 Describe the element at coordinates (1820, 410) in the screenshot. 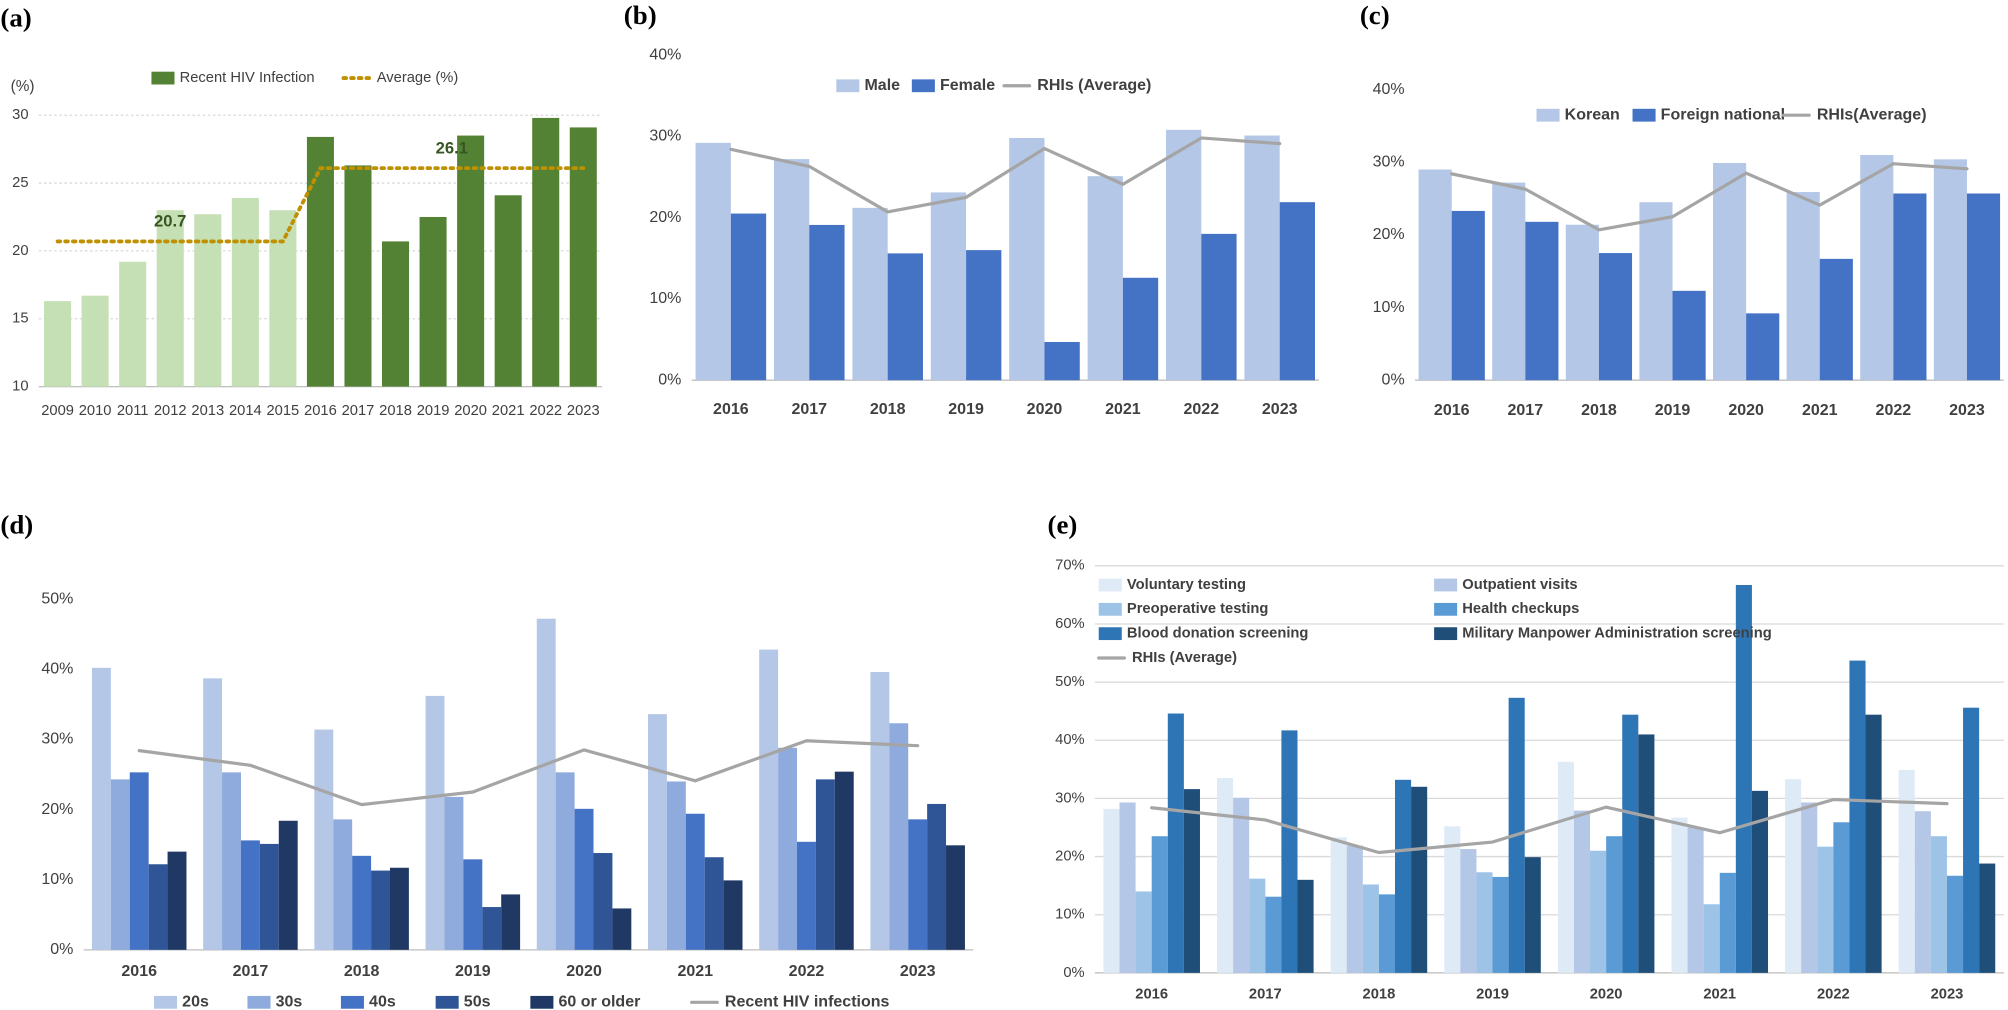

I see `x-tick-label: 2021` at that location.